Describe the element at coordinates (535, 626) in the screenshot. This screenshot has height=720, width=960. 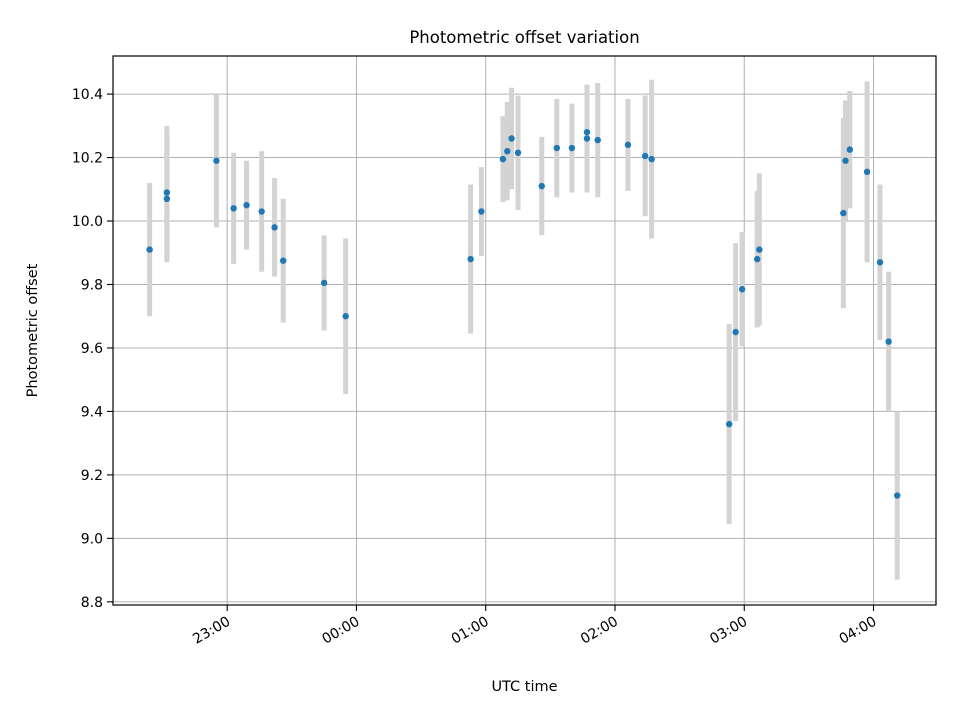
I see `x-axis: 23:00 00:00 01:00 02:00 03:00 04:00` at that location.